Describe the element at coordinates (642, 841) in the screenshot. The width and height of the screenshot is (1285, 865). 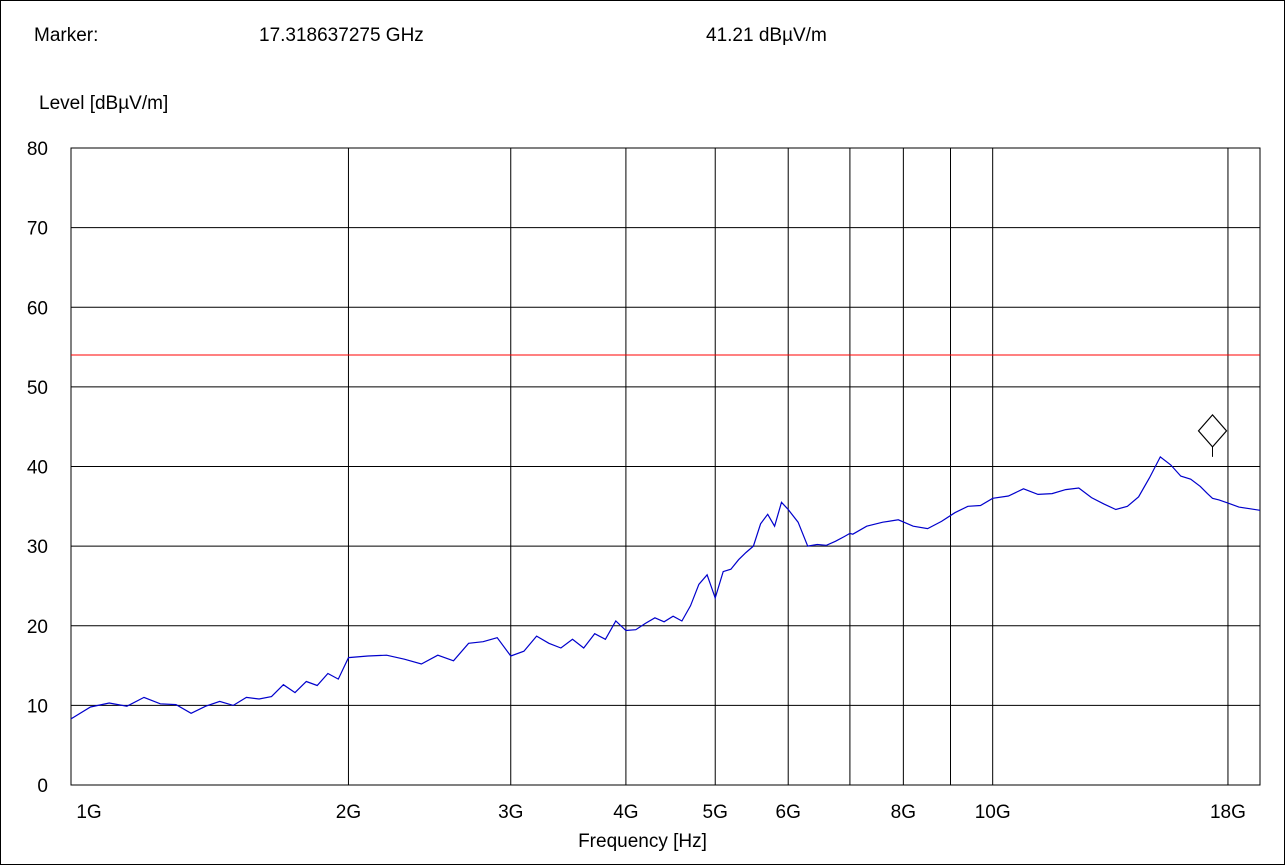
I see `x-axis-label: Frequency [Hz]` at that location.